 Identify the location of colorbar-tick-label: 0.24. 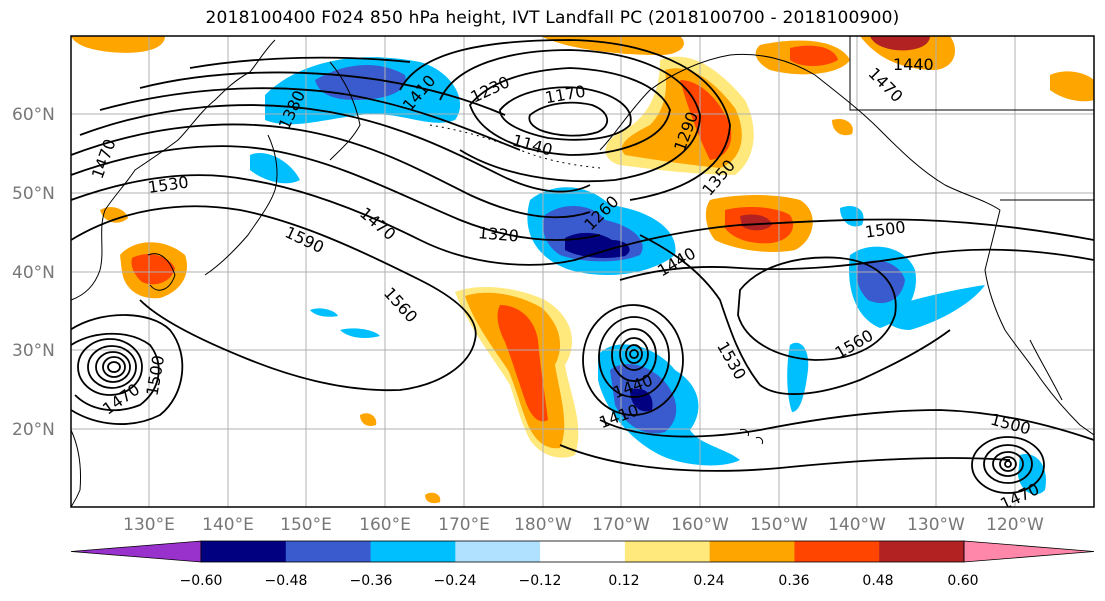
(708, 581).